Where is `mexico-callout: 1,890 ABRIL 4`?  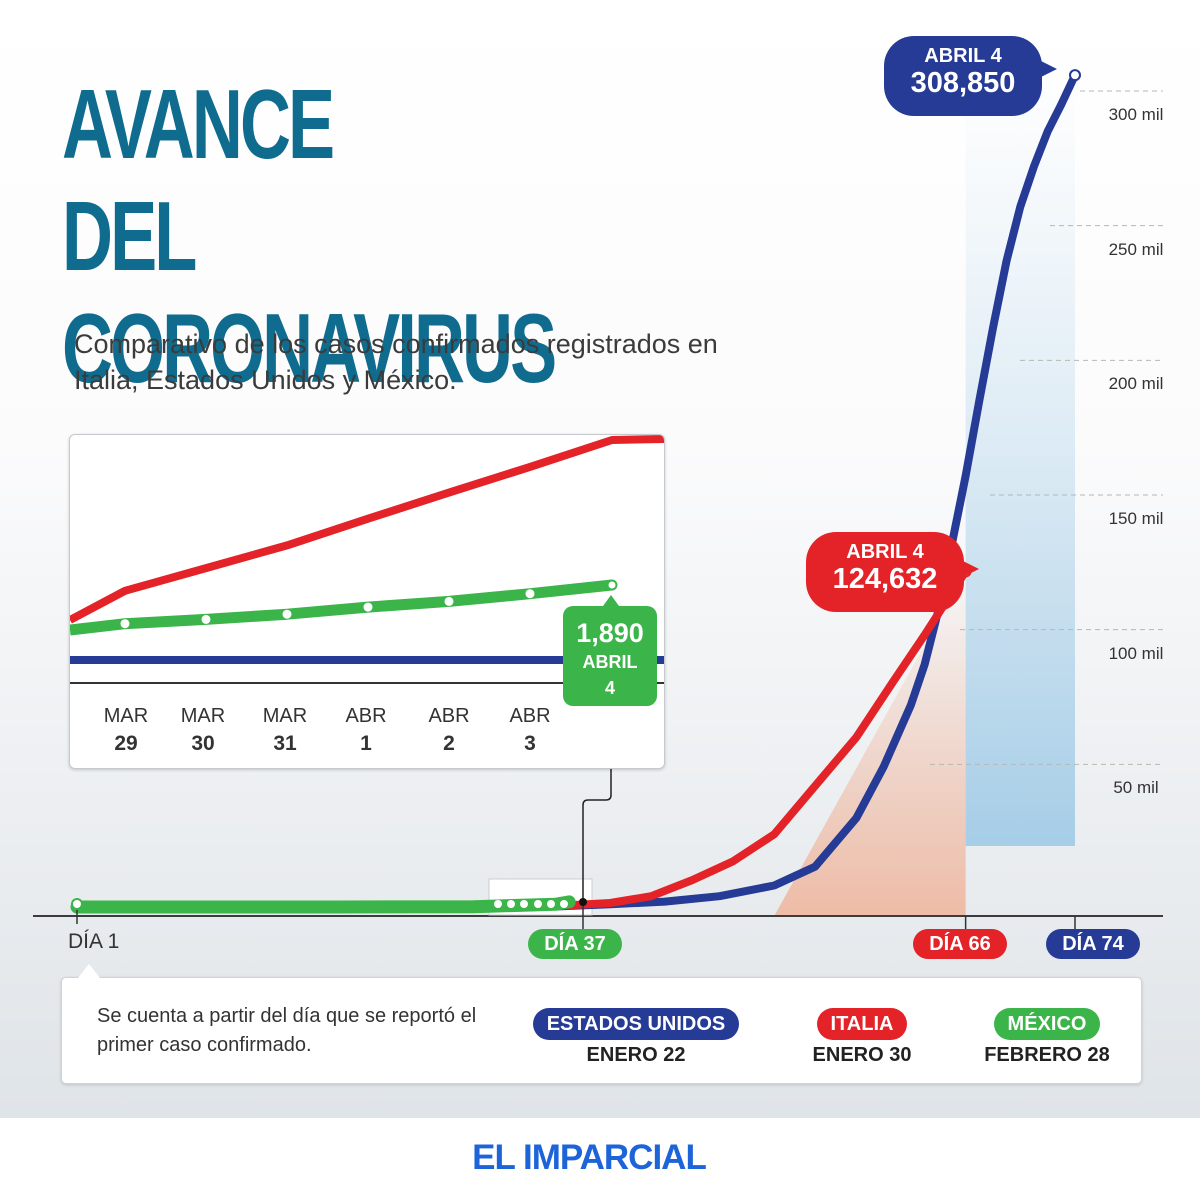 mexico-callout: 1,890 ABRIL 4 is located at coordinates (610, 650).